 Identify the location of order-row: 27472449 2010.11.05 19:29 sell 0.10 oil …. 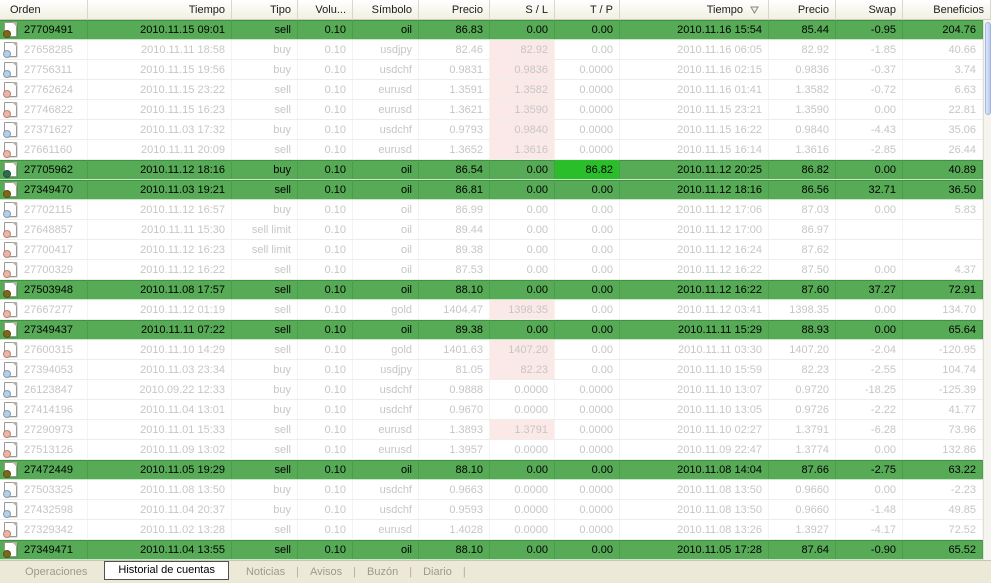
(491, 470).